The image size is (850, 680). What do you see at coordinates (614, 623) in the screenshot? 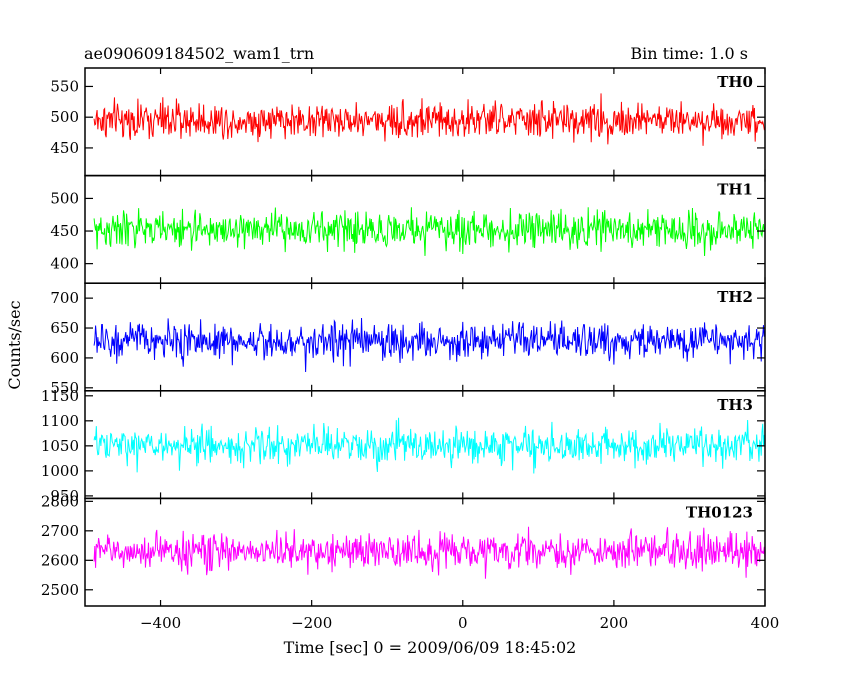
I see `x-tick-label: 200` at bounding box center [614, 623].